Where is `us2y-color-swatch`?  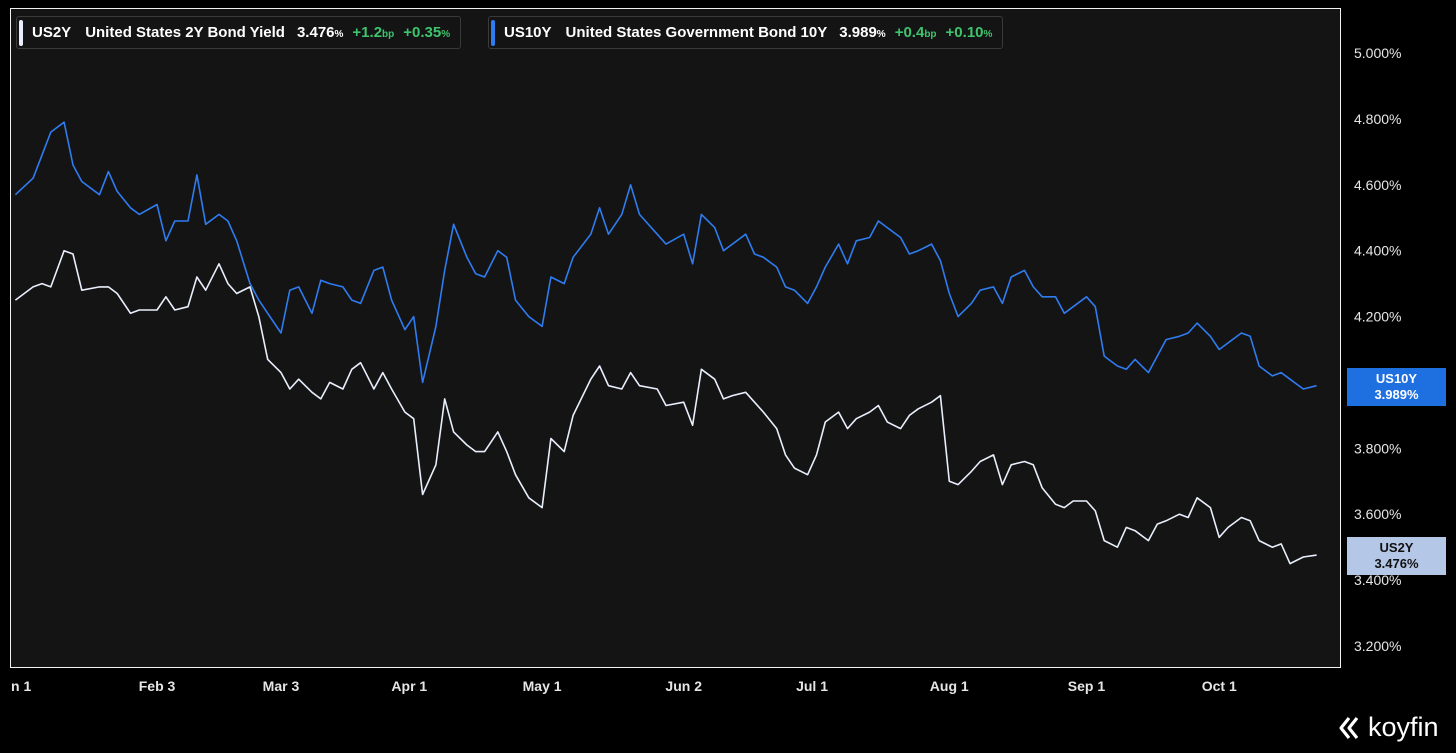
us2y-color-swatch is located at coordinates (21, 32).